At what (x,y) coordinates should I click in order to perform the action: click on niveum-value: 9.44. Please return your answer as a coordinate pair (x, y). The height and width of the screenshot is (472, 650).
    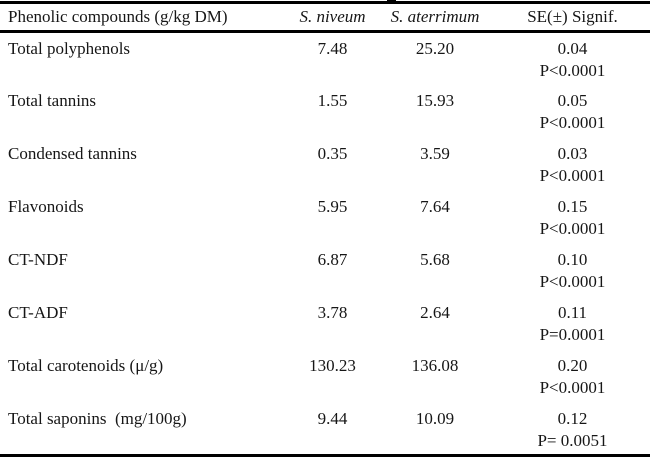
    Looking at the image, I should click on (332, 418).